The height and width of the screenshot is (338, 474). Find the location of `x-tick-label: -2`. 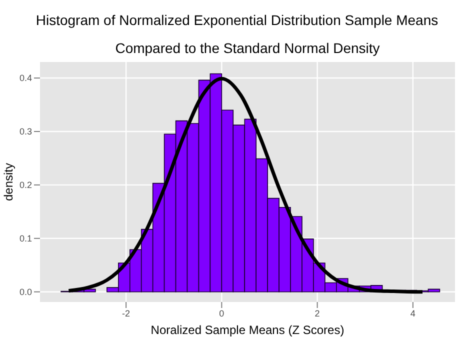

x-tick-label: -2 is located at coordinates (126, 313).